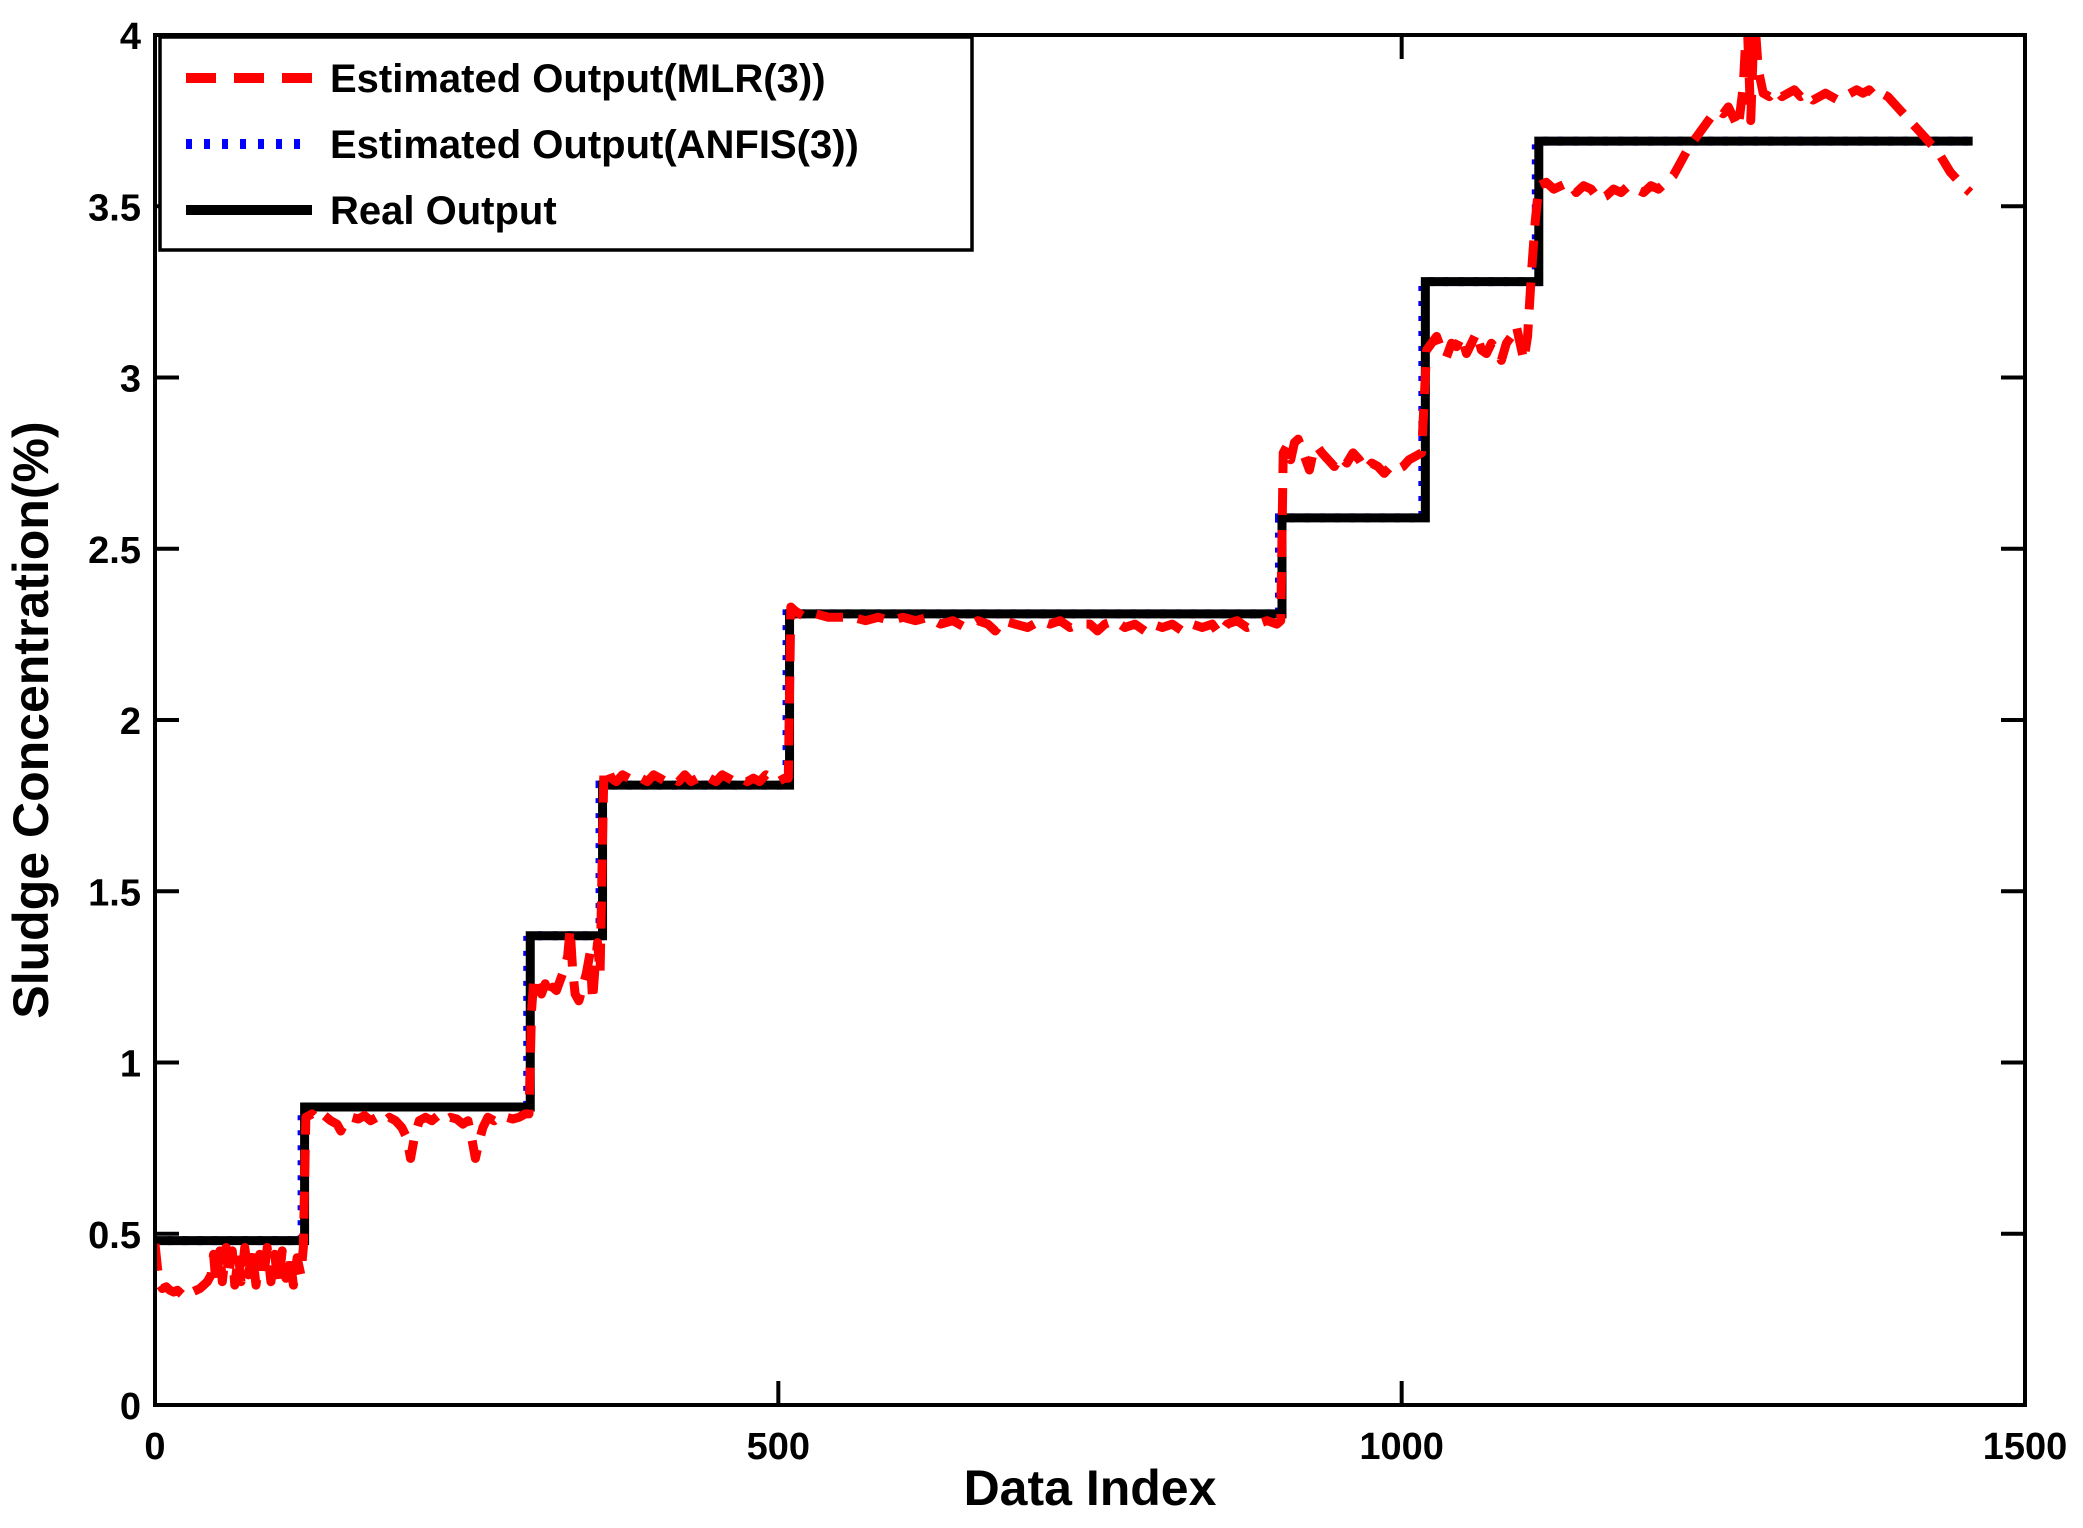  I want to click on y-tick-label-0: 0, so click(130, 1407).